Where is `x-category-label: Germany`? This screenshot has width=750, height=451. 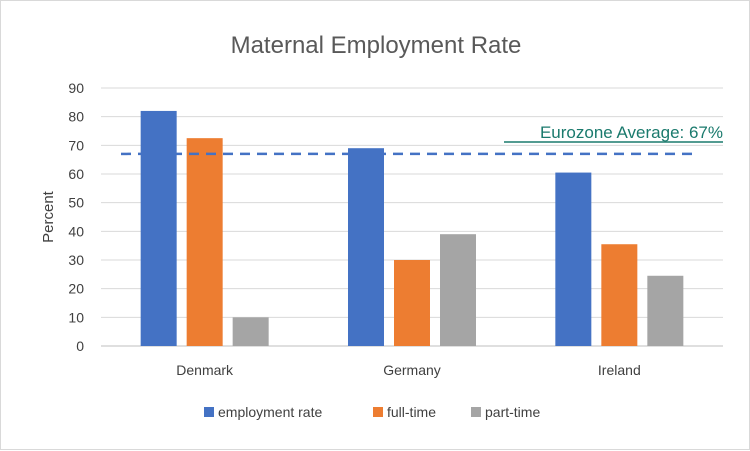
x-category-label: Germany is located at coordinates (412, 370).